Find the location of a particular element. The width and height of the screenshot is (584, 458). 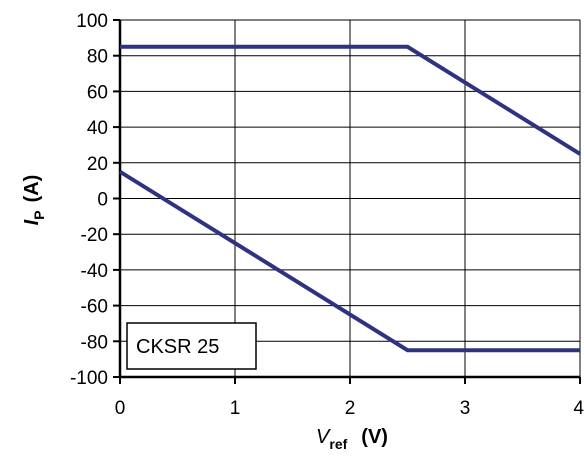

svg-text:IP(A): IP (A) is located at coordinates (34, 200).